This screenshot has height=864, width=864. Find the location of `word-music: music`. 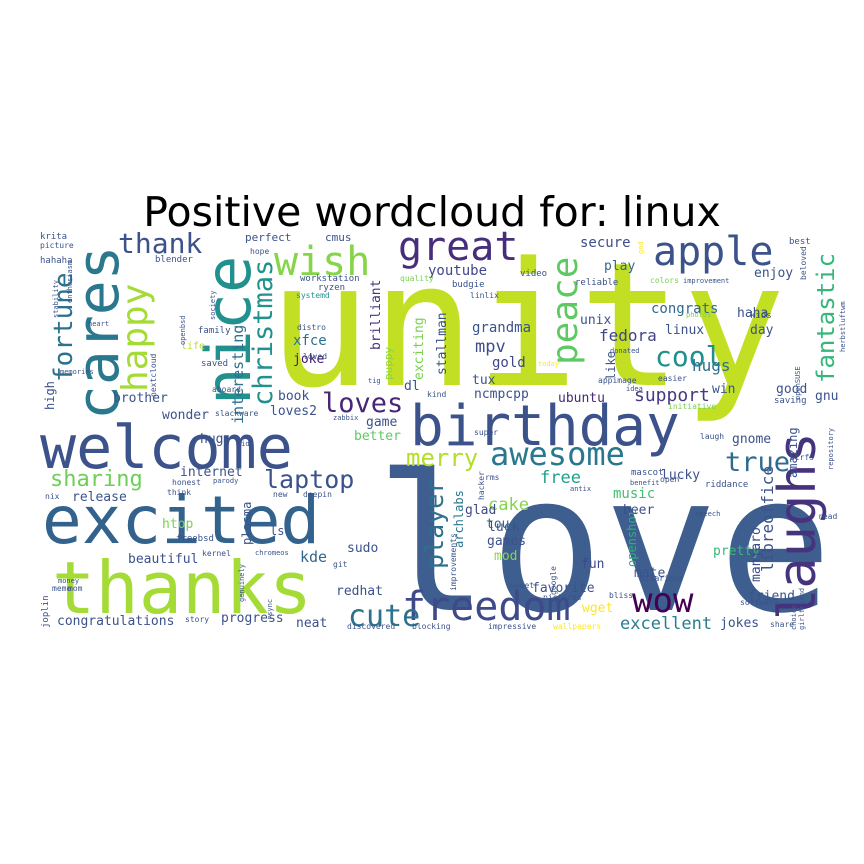

word-music: music is located at coordinates (634, 494).